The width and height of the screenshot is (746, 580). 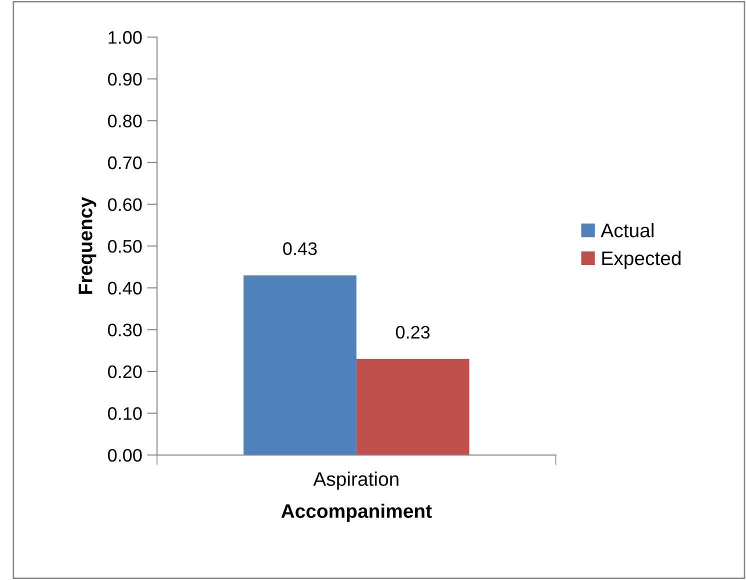 I want to click on y-tick-label: 0.50, so click(x=125, y=246).